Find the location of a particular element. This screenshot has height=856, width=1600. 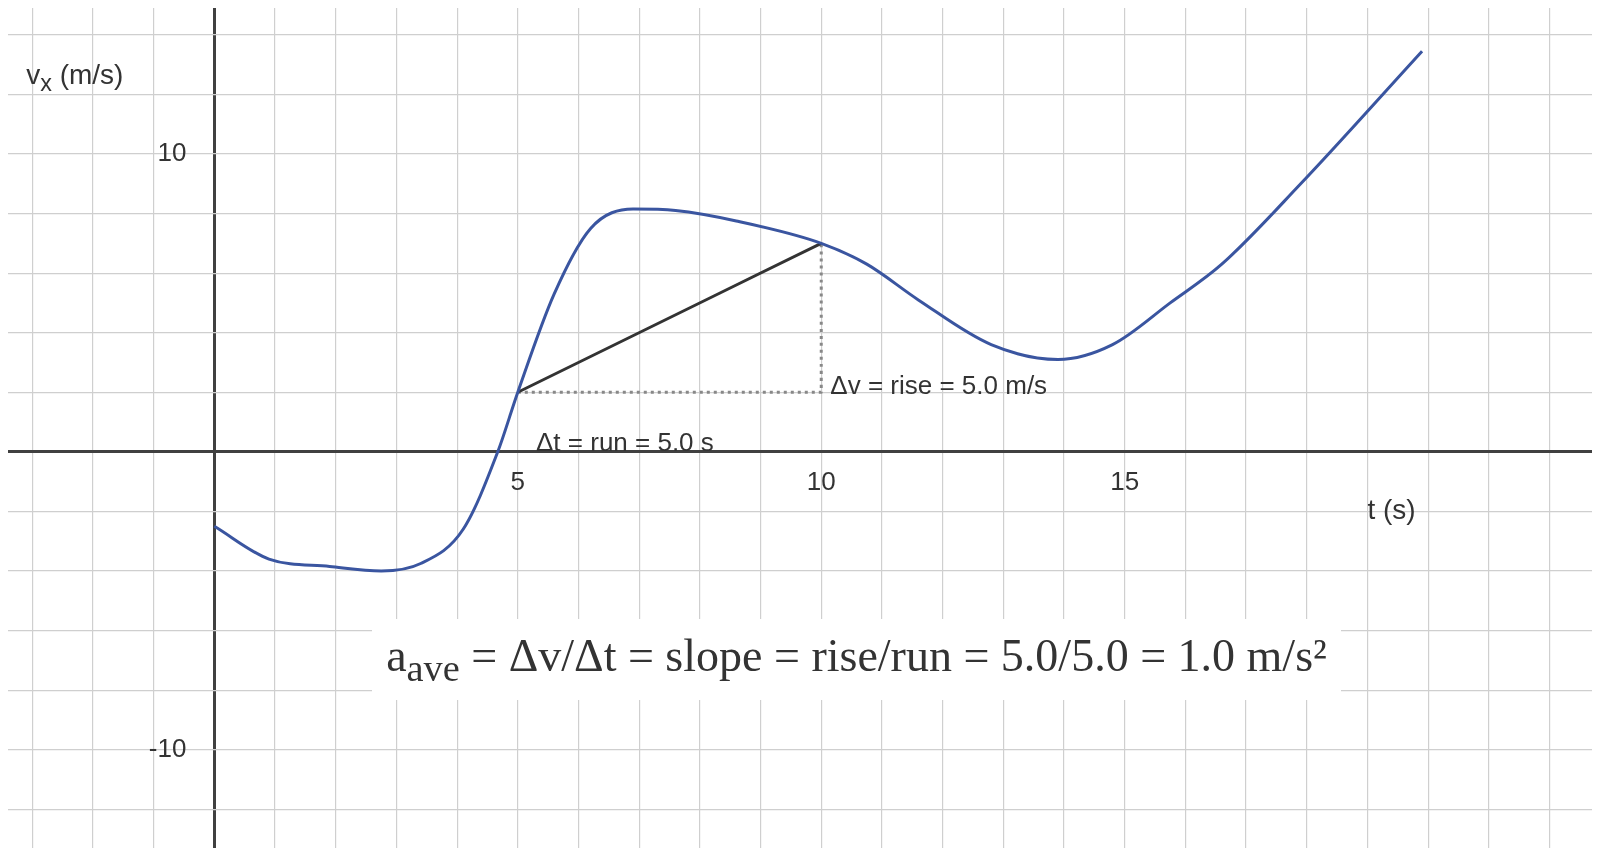

x-tick-label: 15 is located at coordinates (1125, 481).